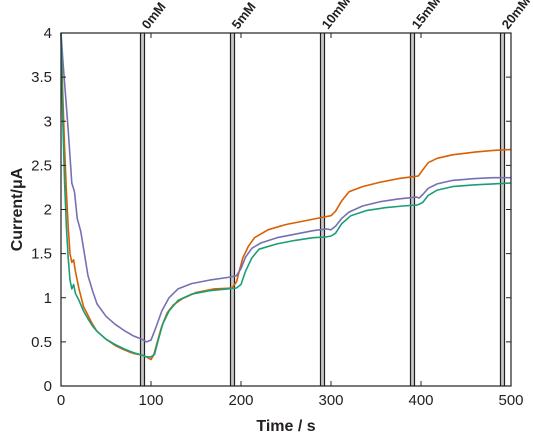 The width and height of the screenshot is (533, 436). Describe the element at coordinates (150, 400) in the screenshot. I see `x-tick-label: 100` at that location.